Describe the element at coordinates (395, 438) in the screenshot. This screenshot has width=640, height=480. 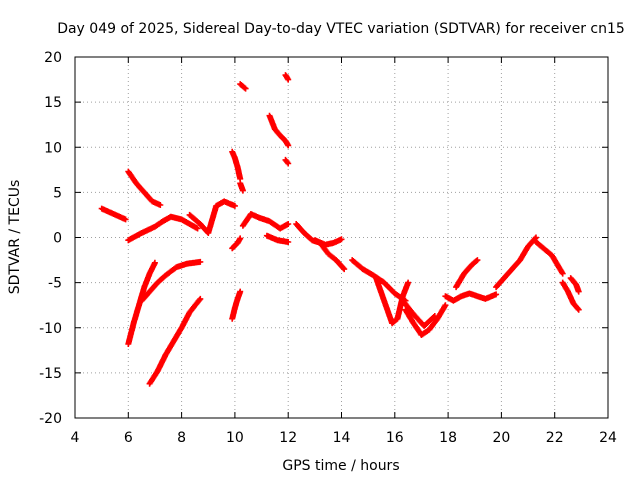
I see `x-tick-label: 16` at that location.